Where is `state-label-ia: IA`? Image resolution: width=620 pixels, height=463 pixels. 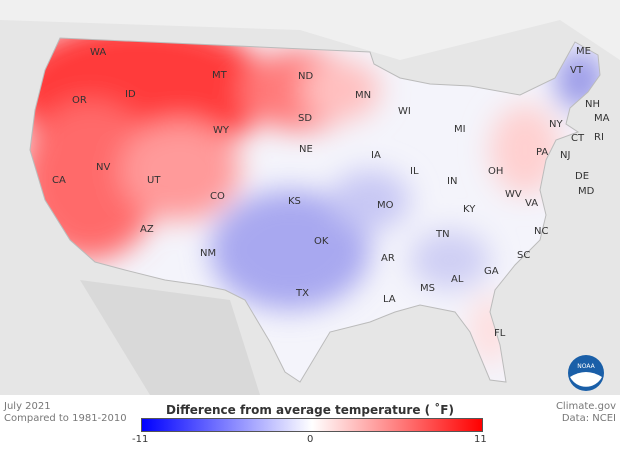 state-label-ia: IA is located at coordinates (376, 155).